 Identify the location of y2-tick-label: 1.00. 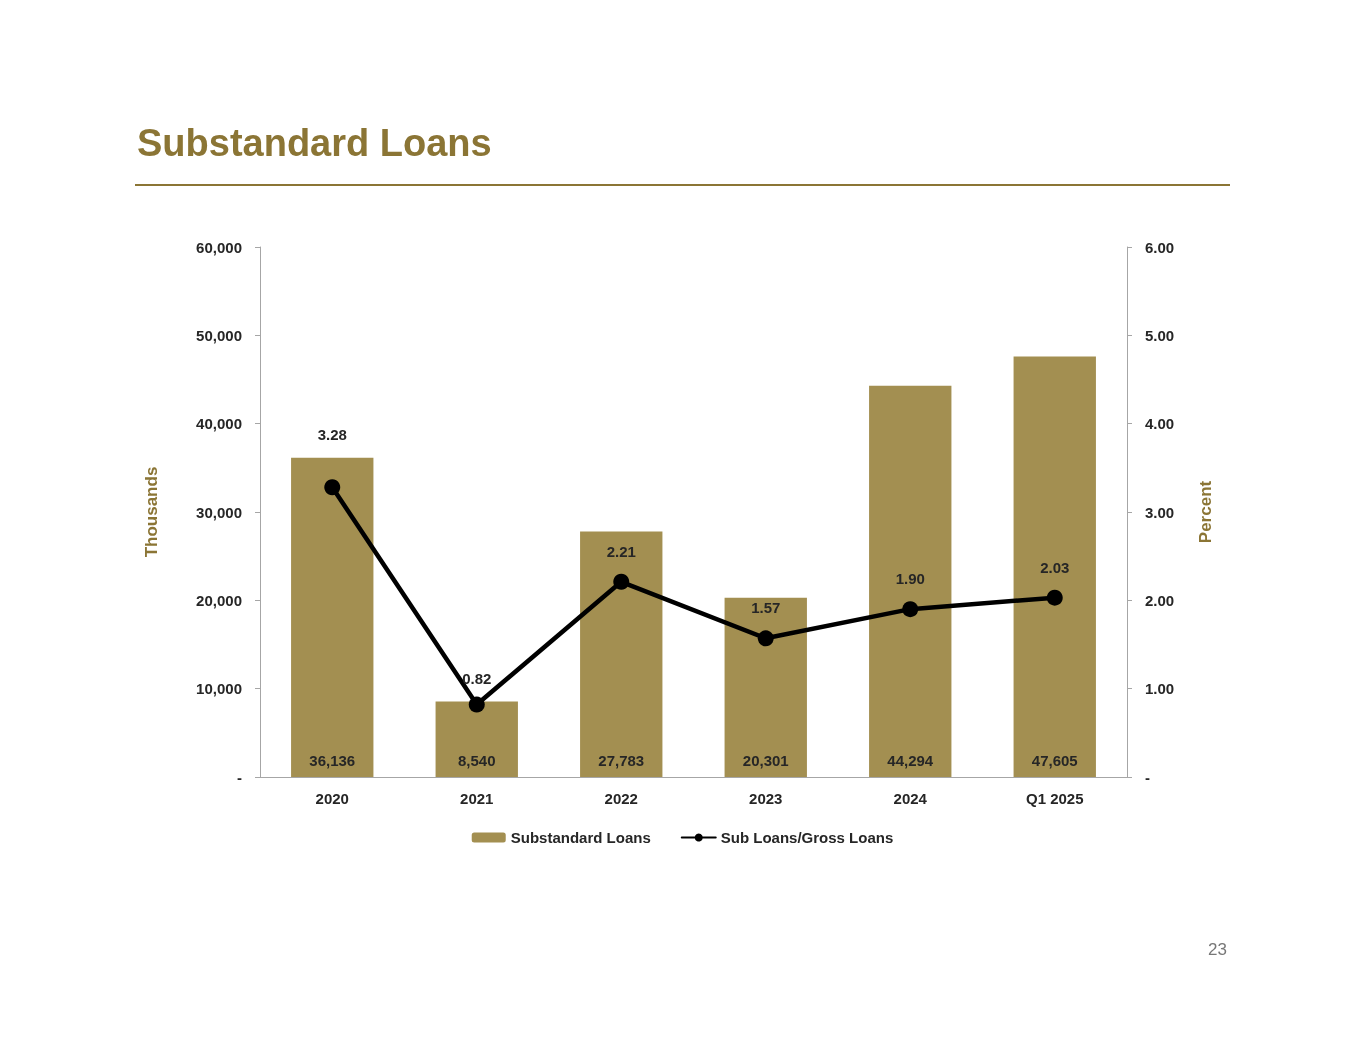
(1160, 689).